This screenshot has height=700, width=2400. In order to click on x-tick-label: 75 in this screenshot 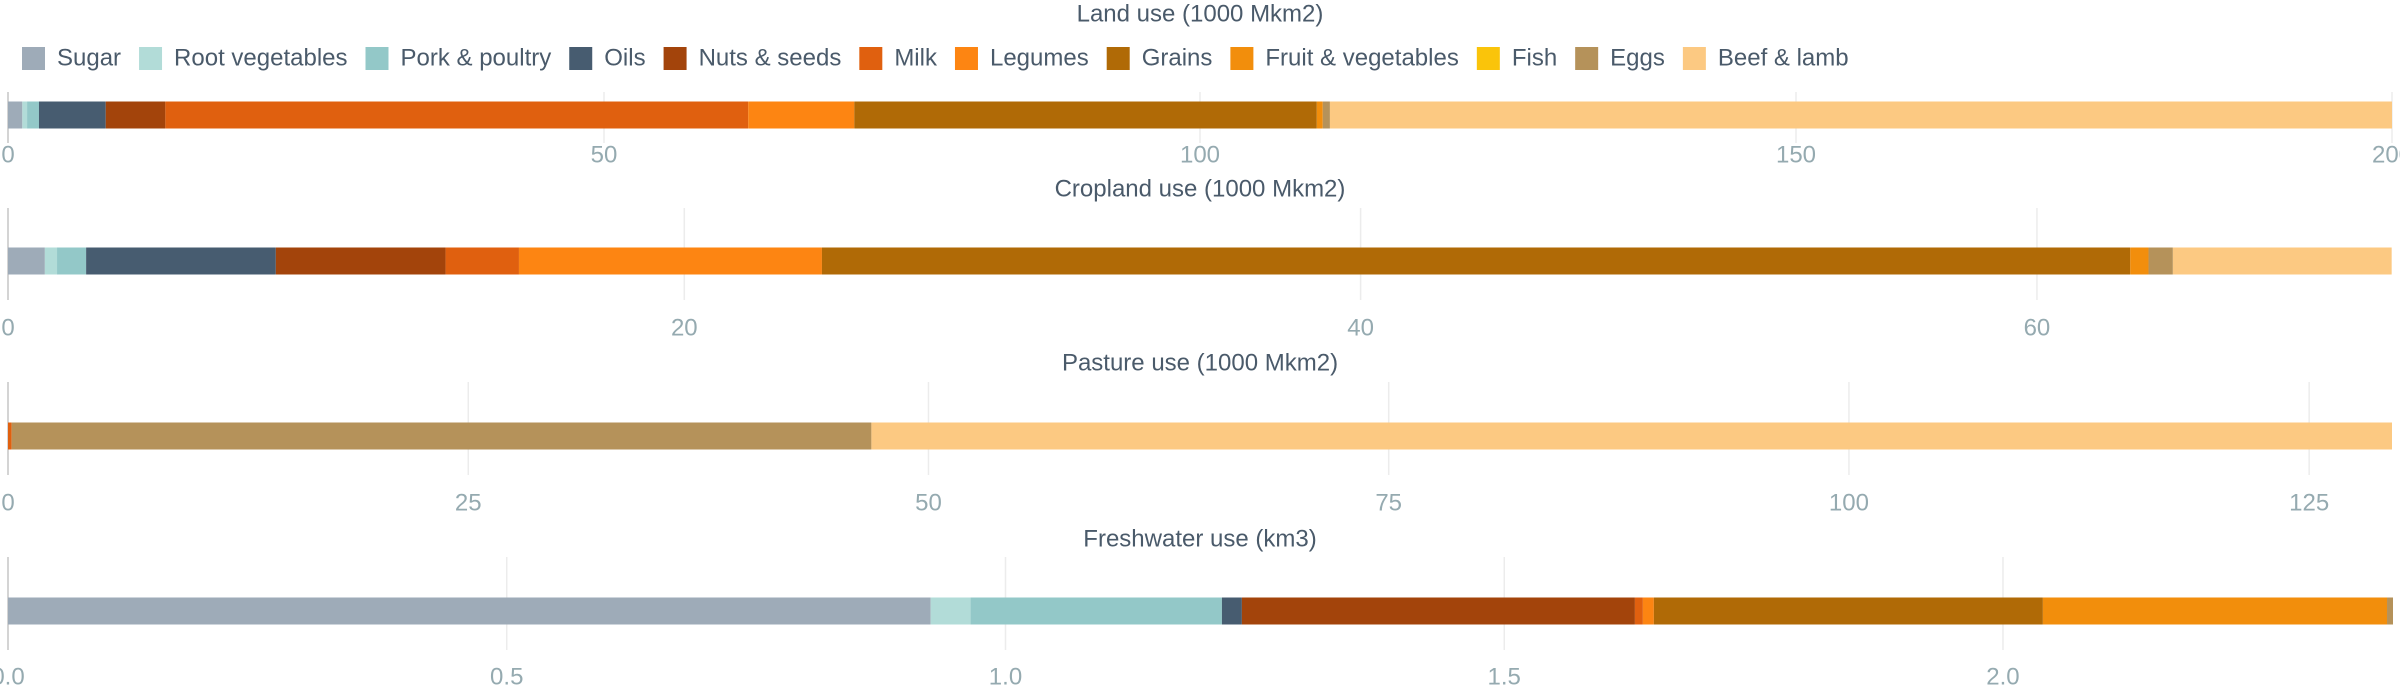, I will do `click(1388, 502)`.